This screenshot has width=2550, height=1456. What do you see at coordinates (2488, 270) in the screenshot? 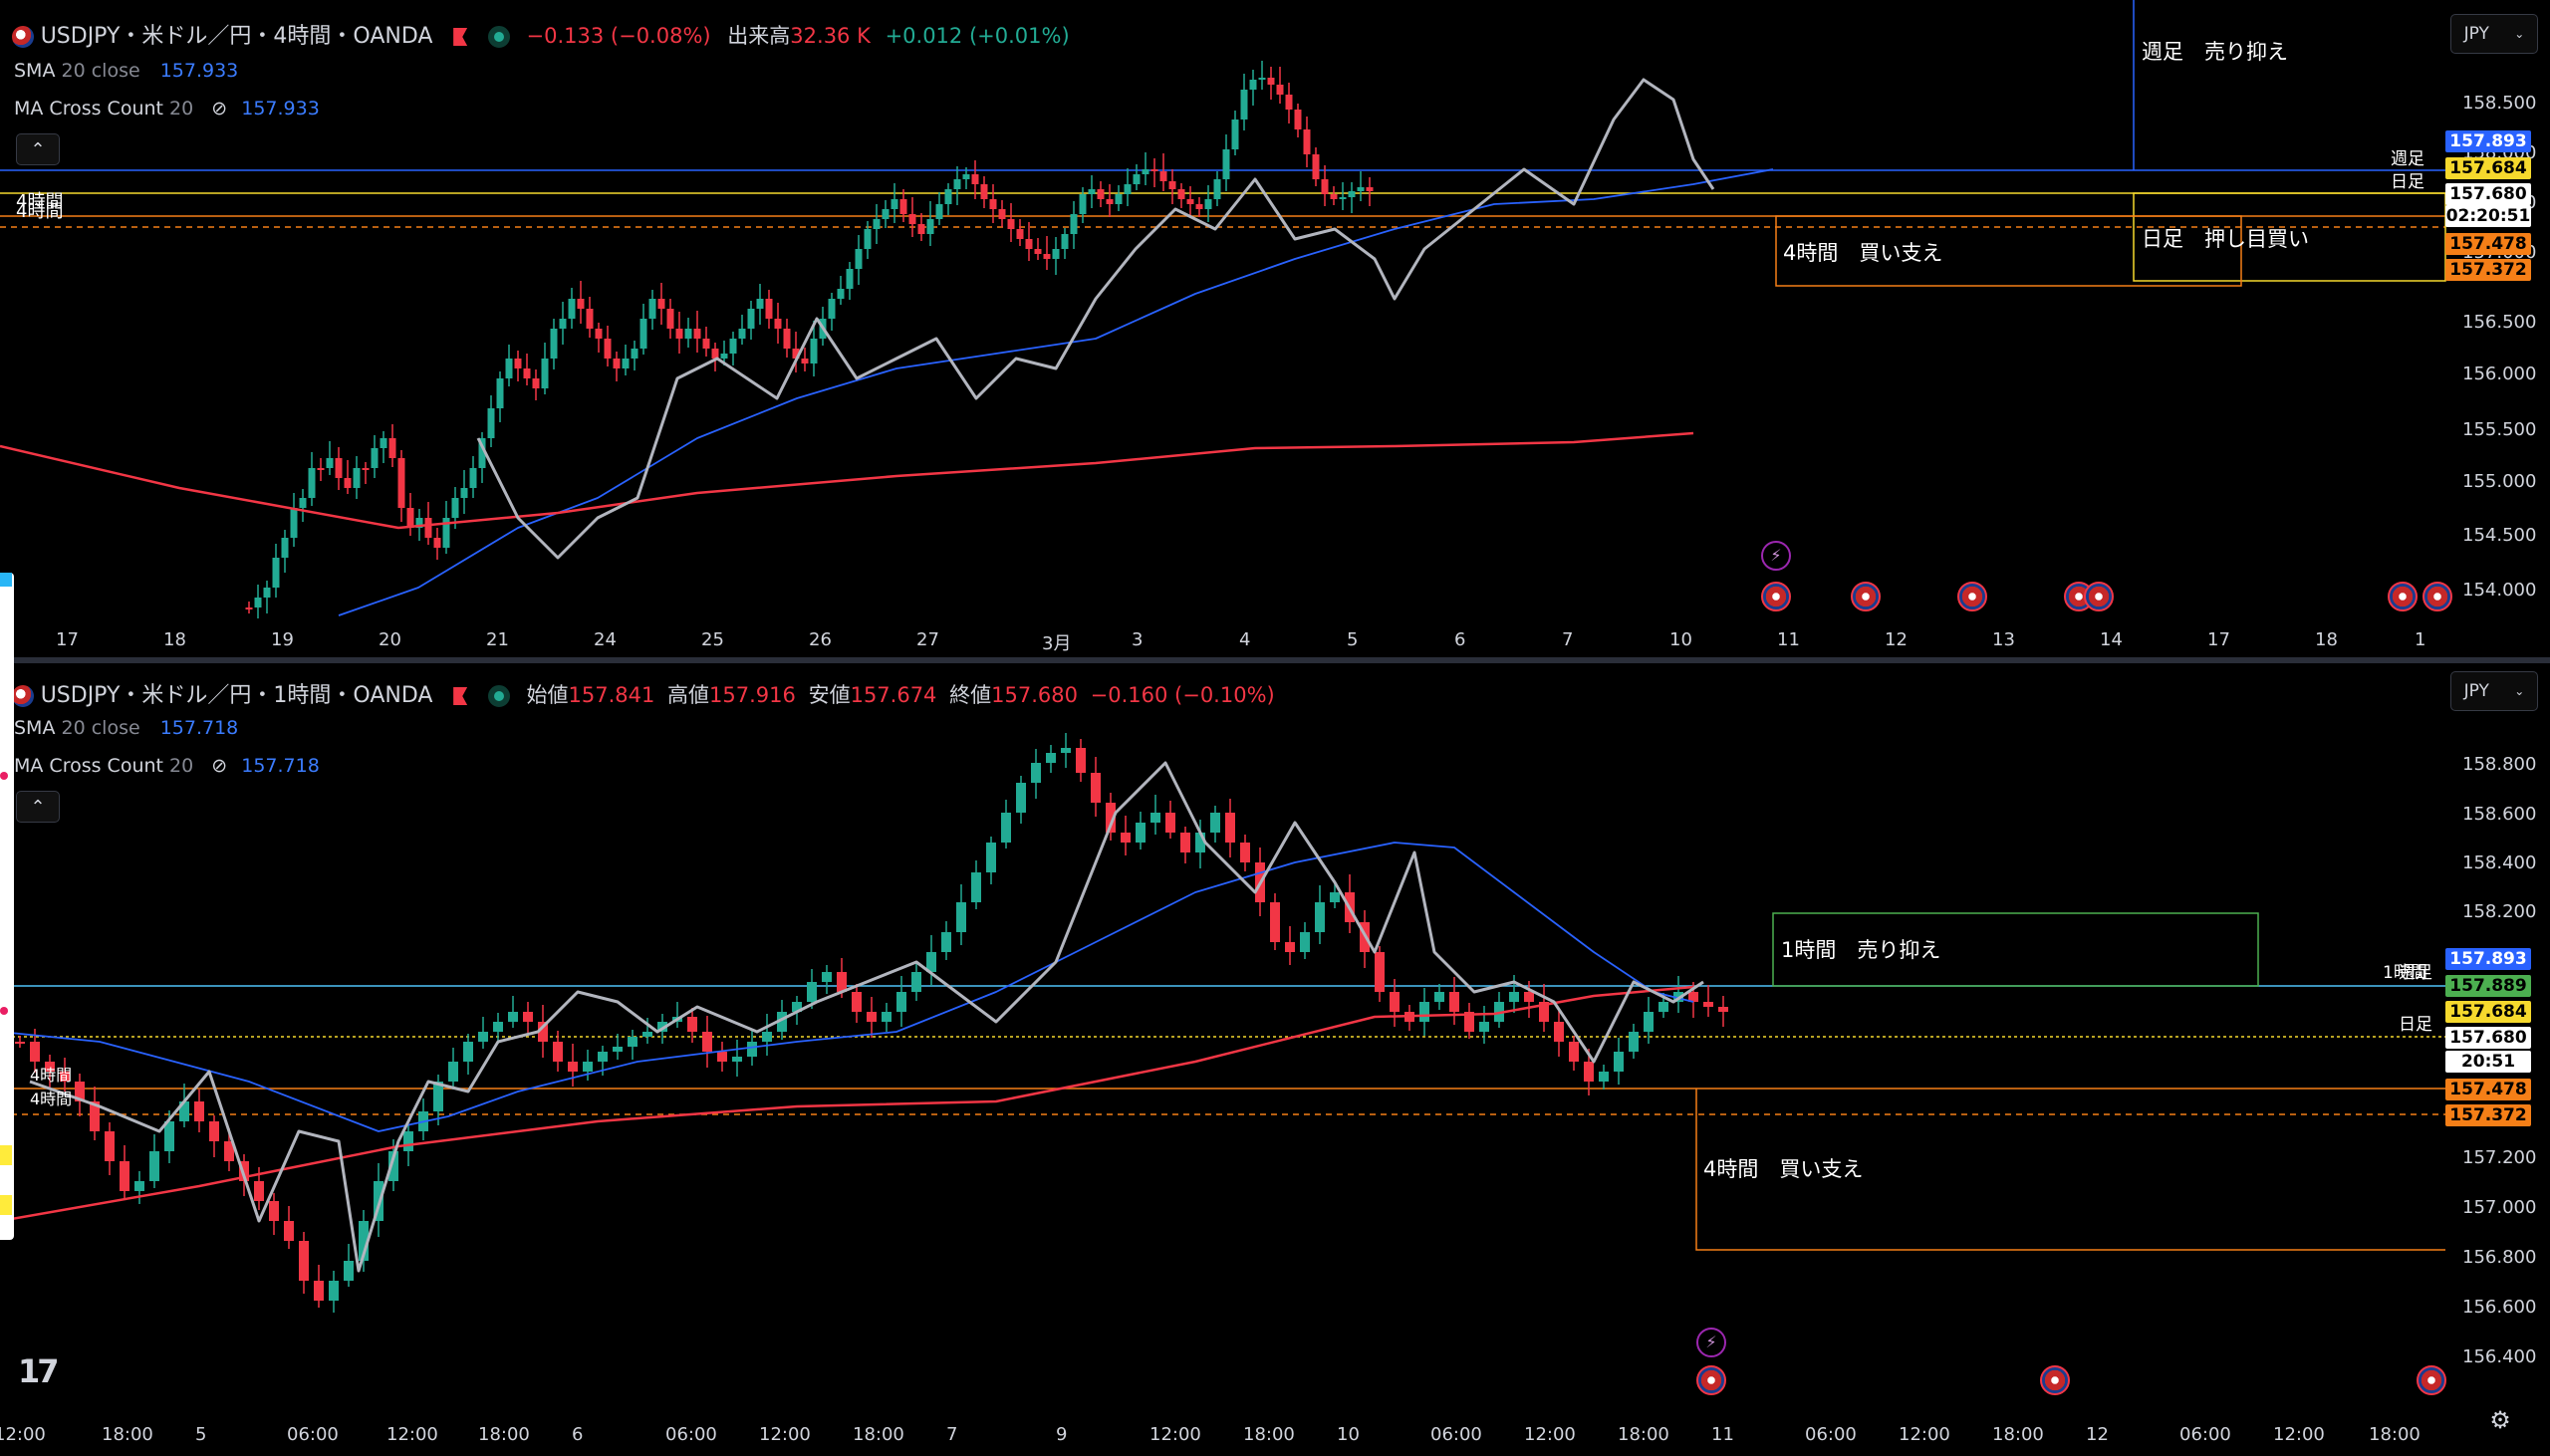
I see `price-tag: 157.372` at bounding box center [2488, 270].